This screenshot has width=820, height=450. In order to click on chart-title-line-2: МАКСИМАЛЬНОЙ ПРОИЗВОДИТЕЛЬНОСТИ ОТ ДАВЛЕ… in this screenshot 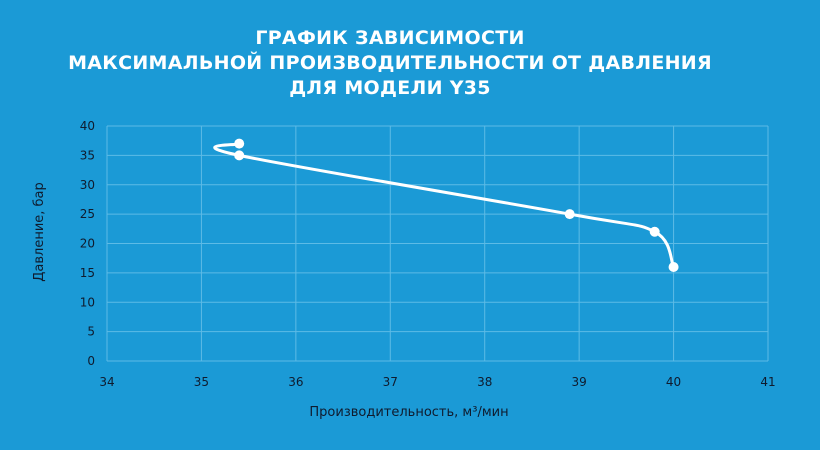, I will do `click(390, 63)`.